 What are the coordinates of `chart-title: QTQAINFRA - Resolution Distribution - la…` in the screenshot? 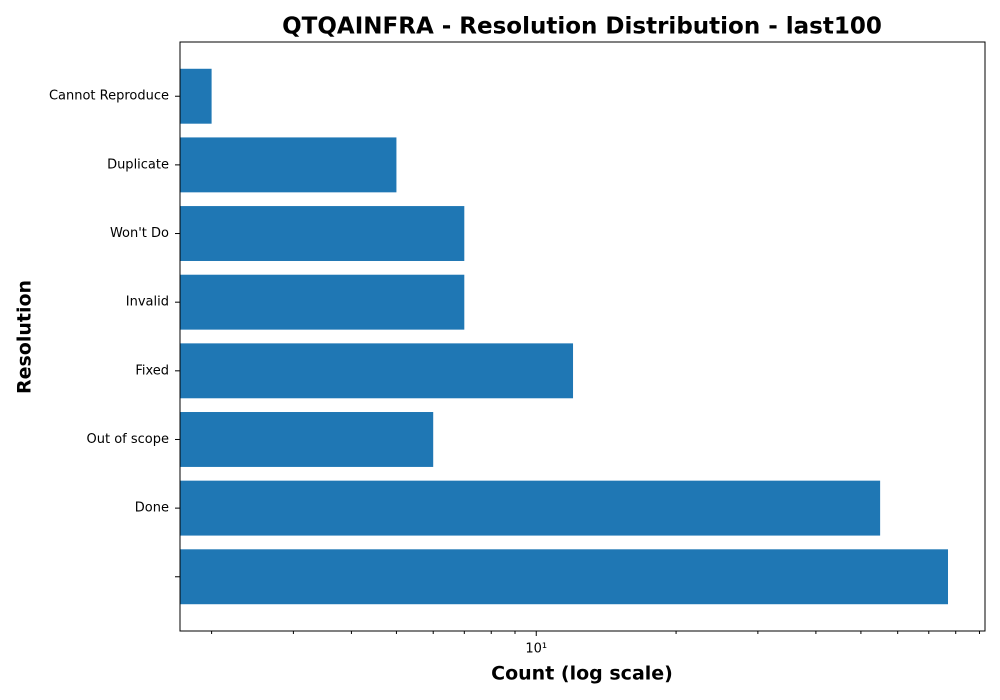 It's located at (582, 27).